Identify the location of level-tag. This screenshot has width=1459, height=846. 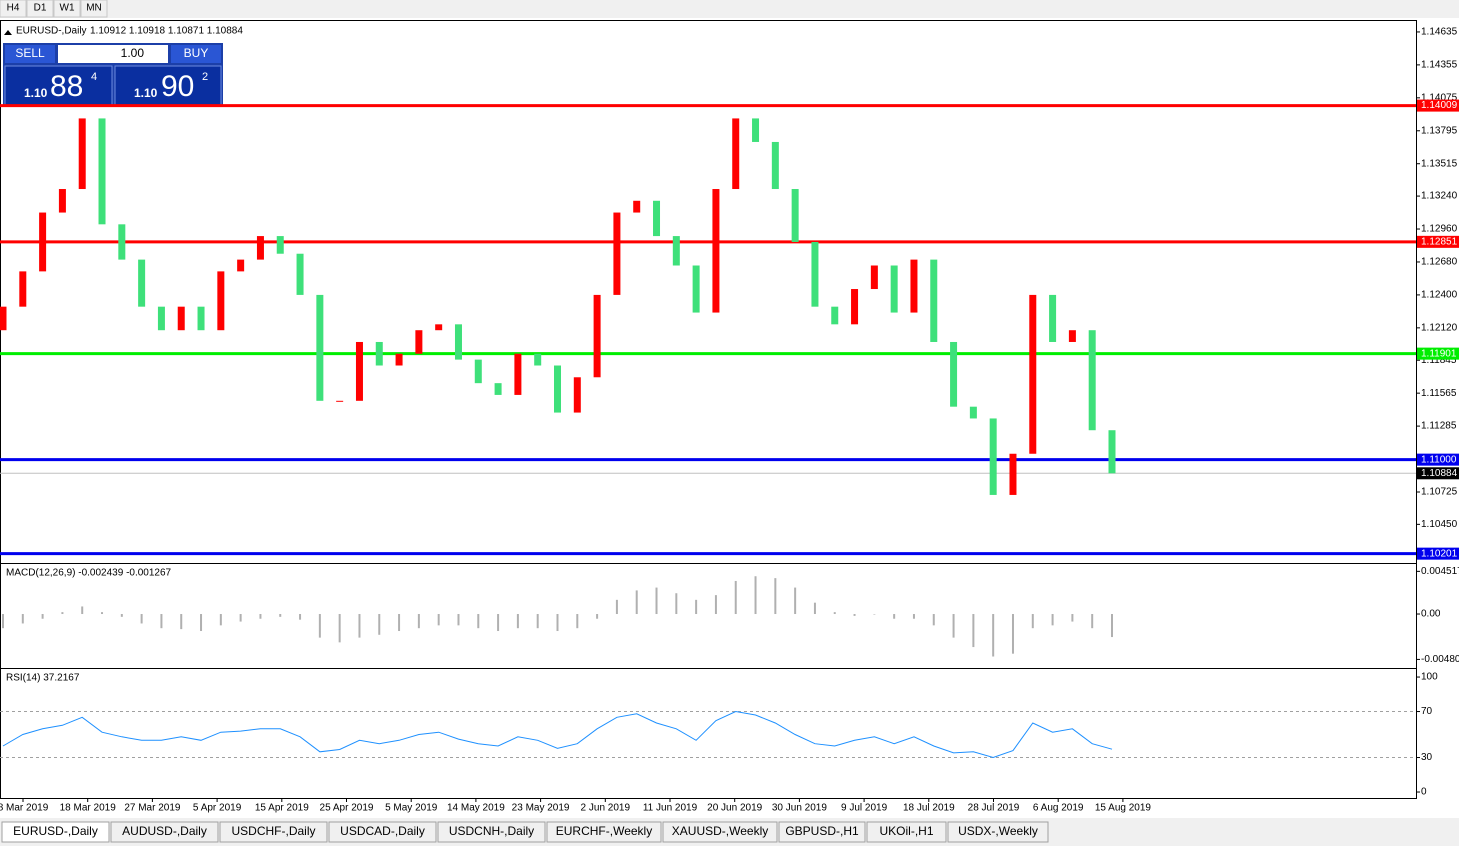
(1438, 105).